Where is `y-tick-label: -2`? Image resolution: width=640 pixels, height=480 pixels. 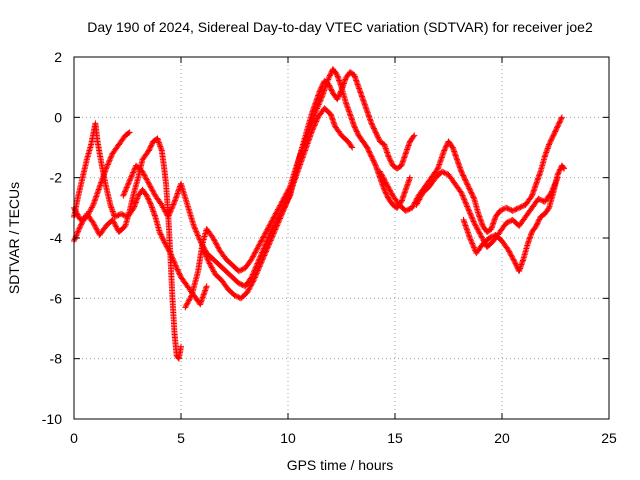 y-tick-label: -2 is located at coordinates (56, 178).